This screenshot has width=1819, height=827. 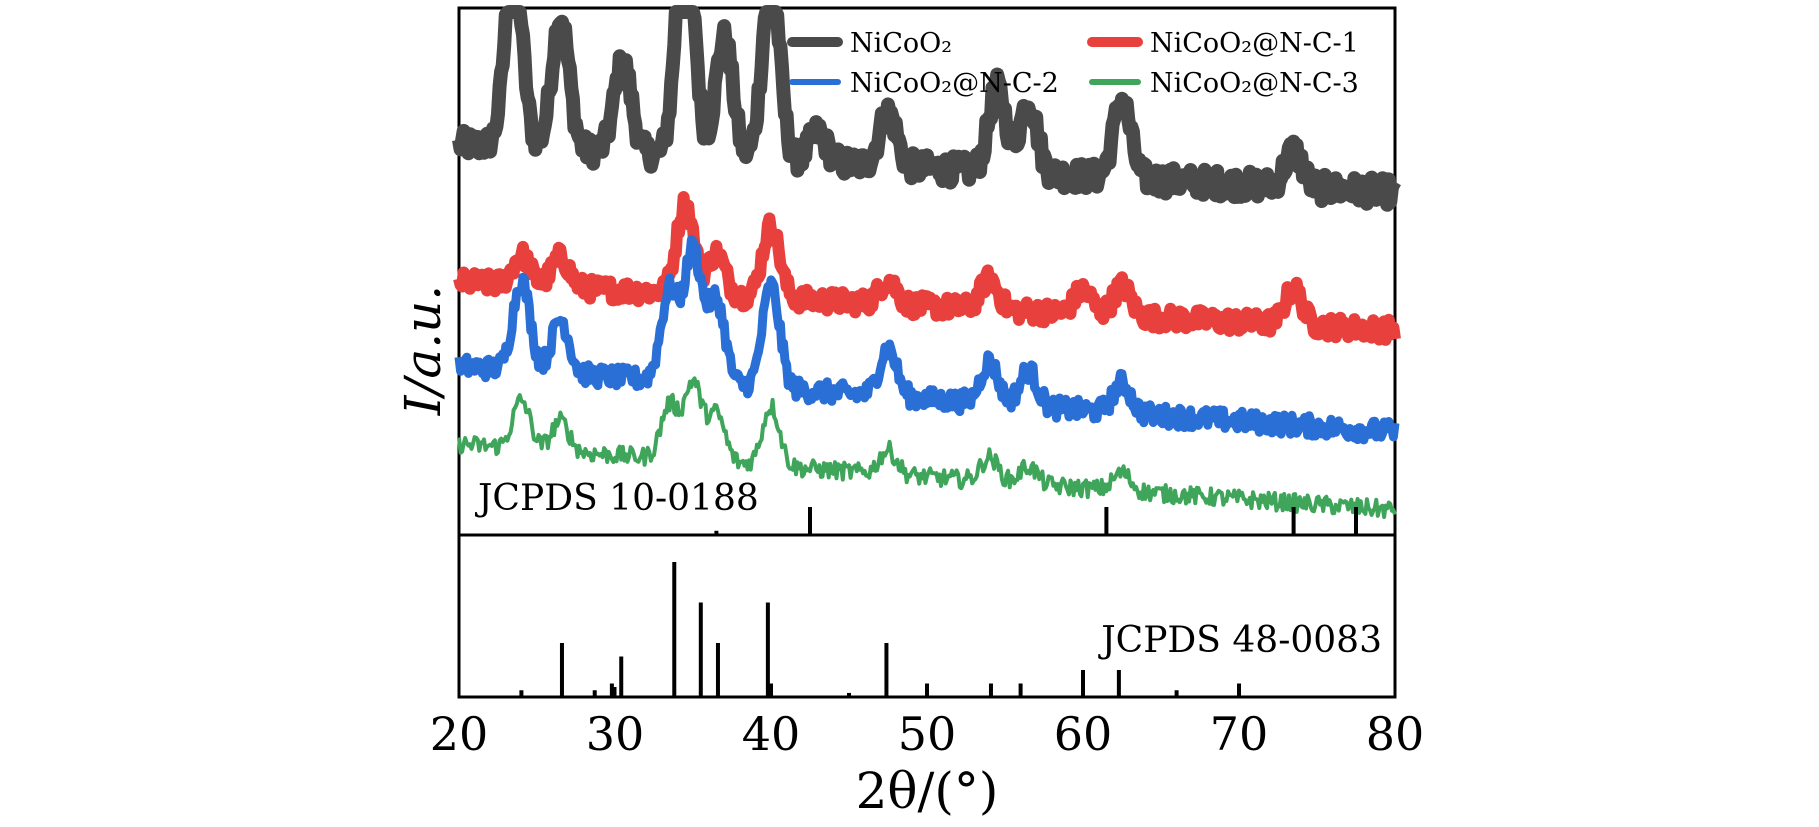 What do you see at coordinates (927, 791) in the screenshot?
I see `x-axis-title: 2θ/(°)` at bounding box center [927, 791].